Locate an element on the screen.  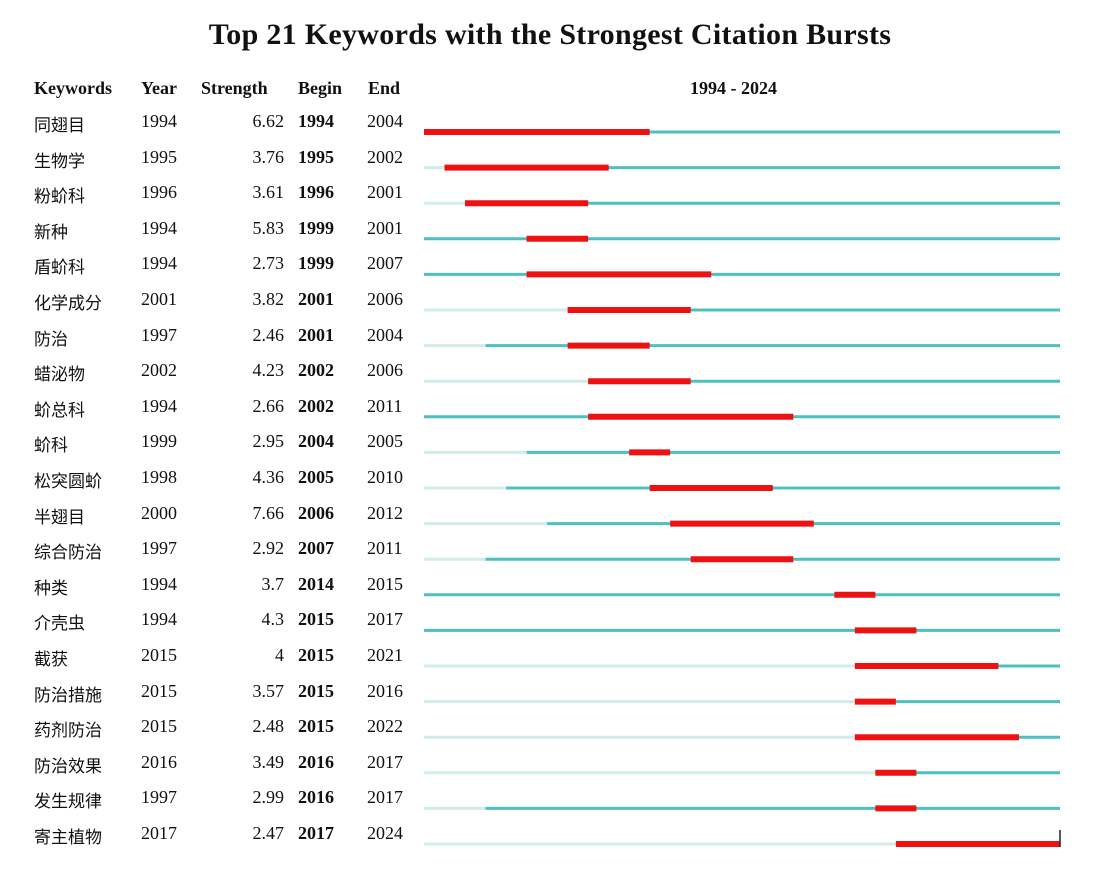
keyword-cell: 生物学 is located at coordinates (59, 161).